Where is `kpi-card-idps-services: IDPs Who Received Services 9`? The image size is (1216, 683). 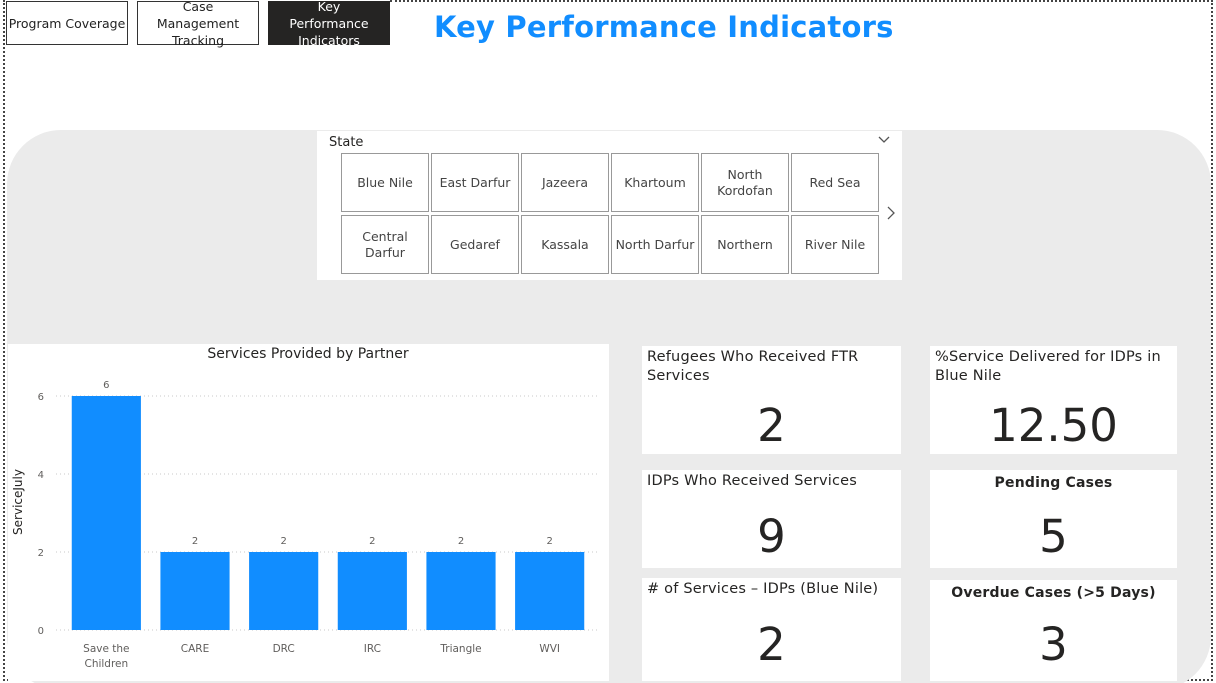
kpi-card-idps-services: IDPs Who Received Services 9 is located at coordinates (771, 519).